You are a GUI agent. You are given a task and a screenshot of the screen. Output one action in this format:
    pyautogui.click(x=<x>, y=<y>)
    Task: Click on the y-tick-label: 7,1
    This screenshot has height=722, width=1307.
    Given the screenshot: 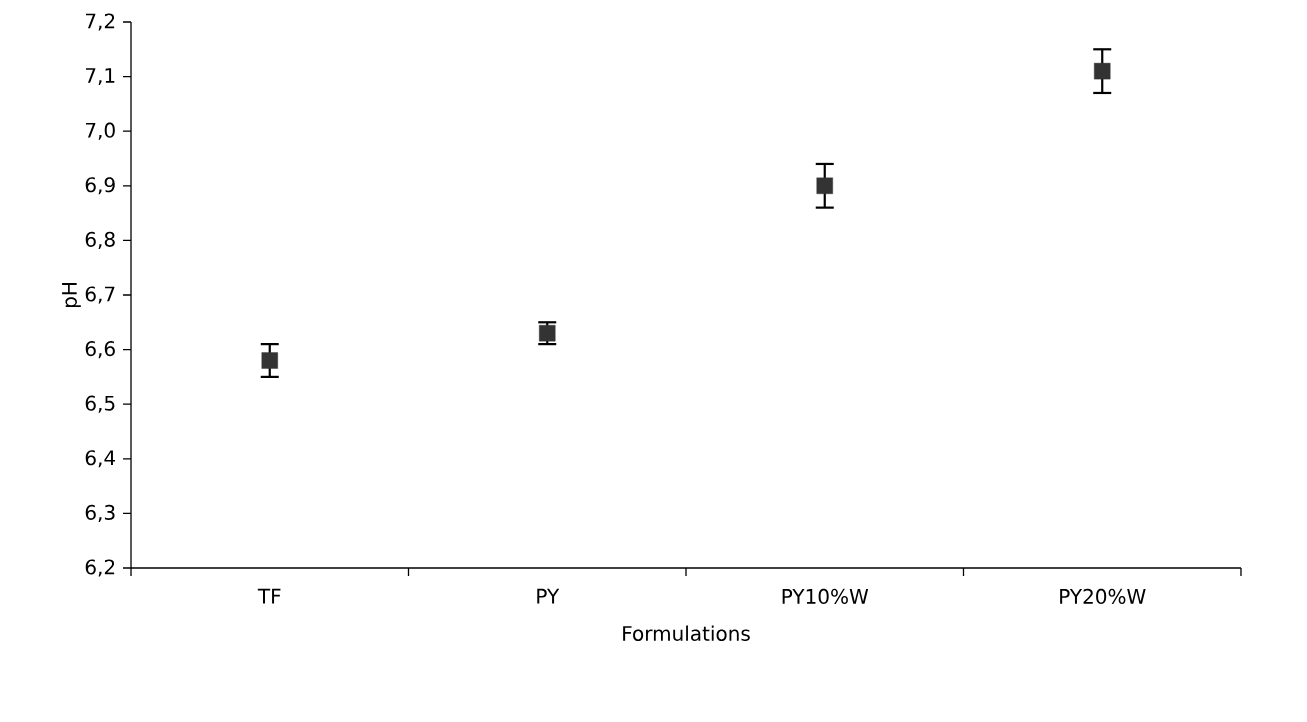 What is the action you would take?
    pyautogui.click(x=100, y=77)
    